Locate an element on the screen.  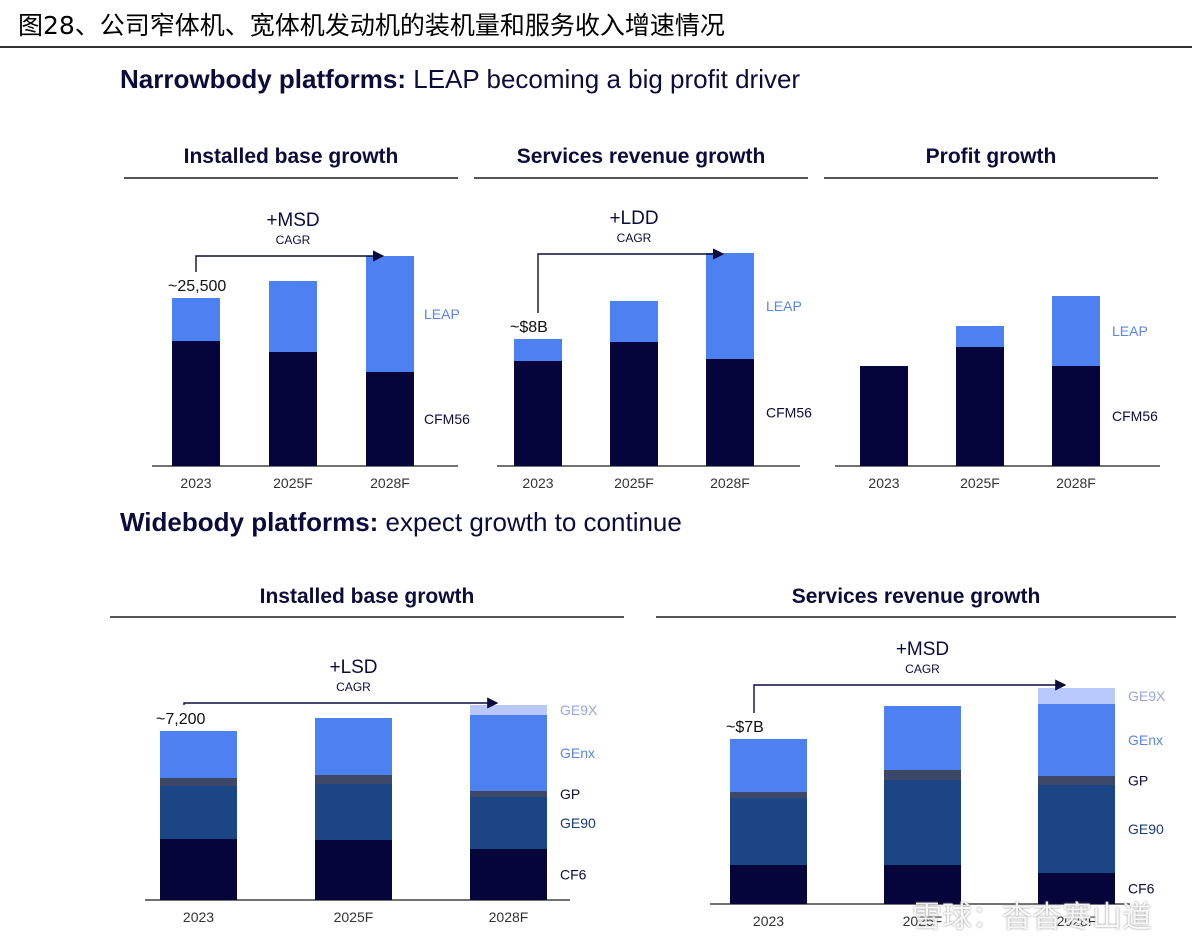
cagr-label-1: +LDD is located at coordinates (633, 218).